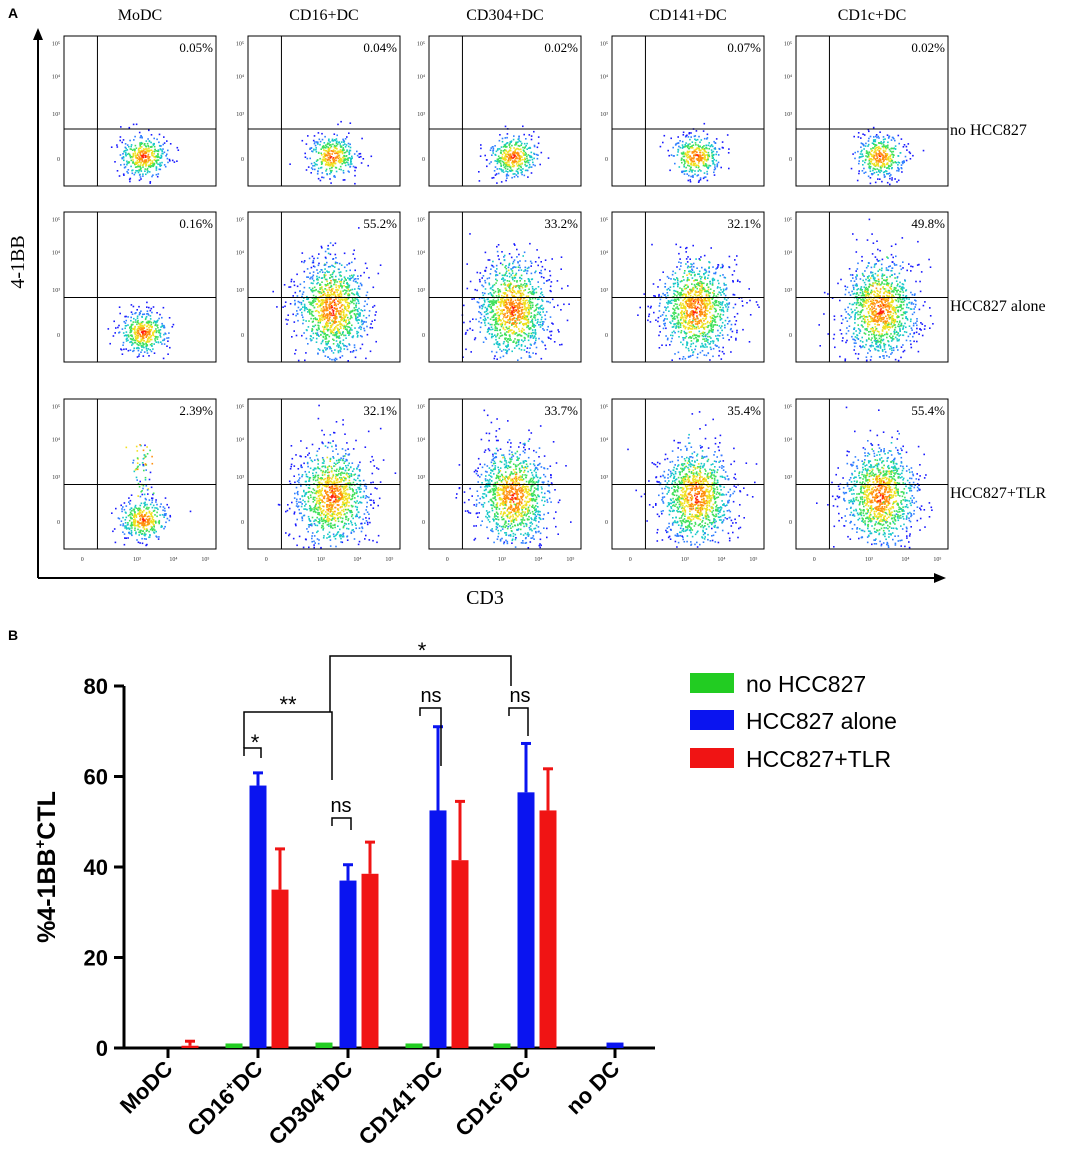  What do you see at coordinates (140, 15) in the screenshot?
I see `column-header: MoDC` at bounding box center [140, 15].